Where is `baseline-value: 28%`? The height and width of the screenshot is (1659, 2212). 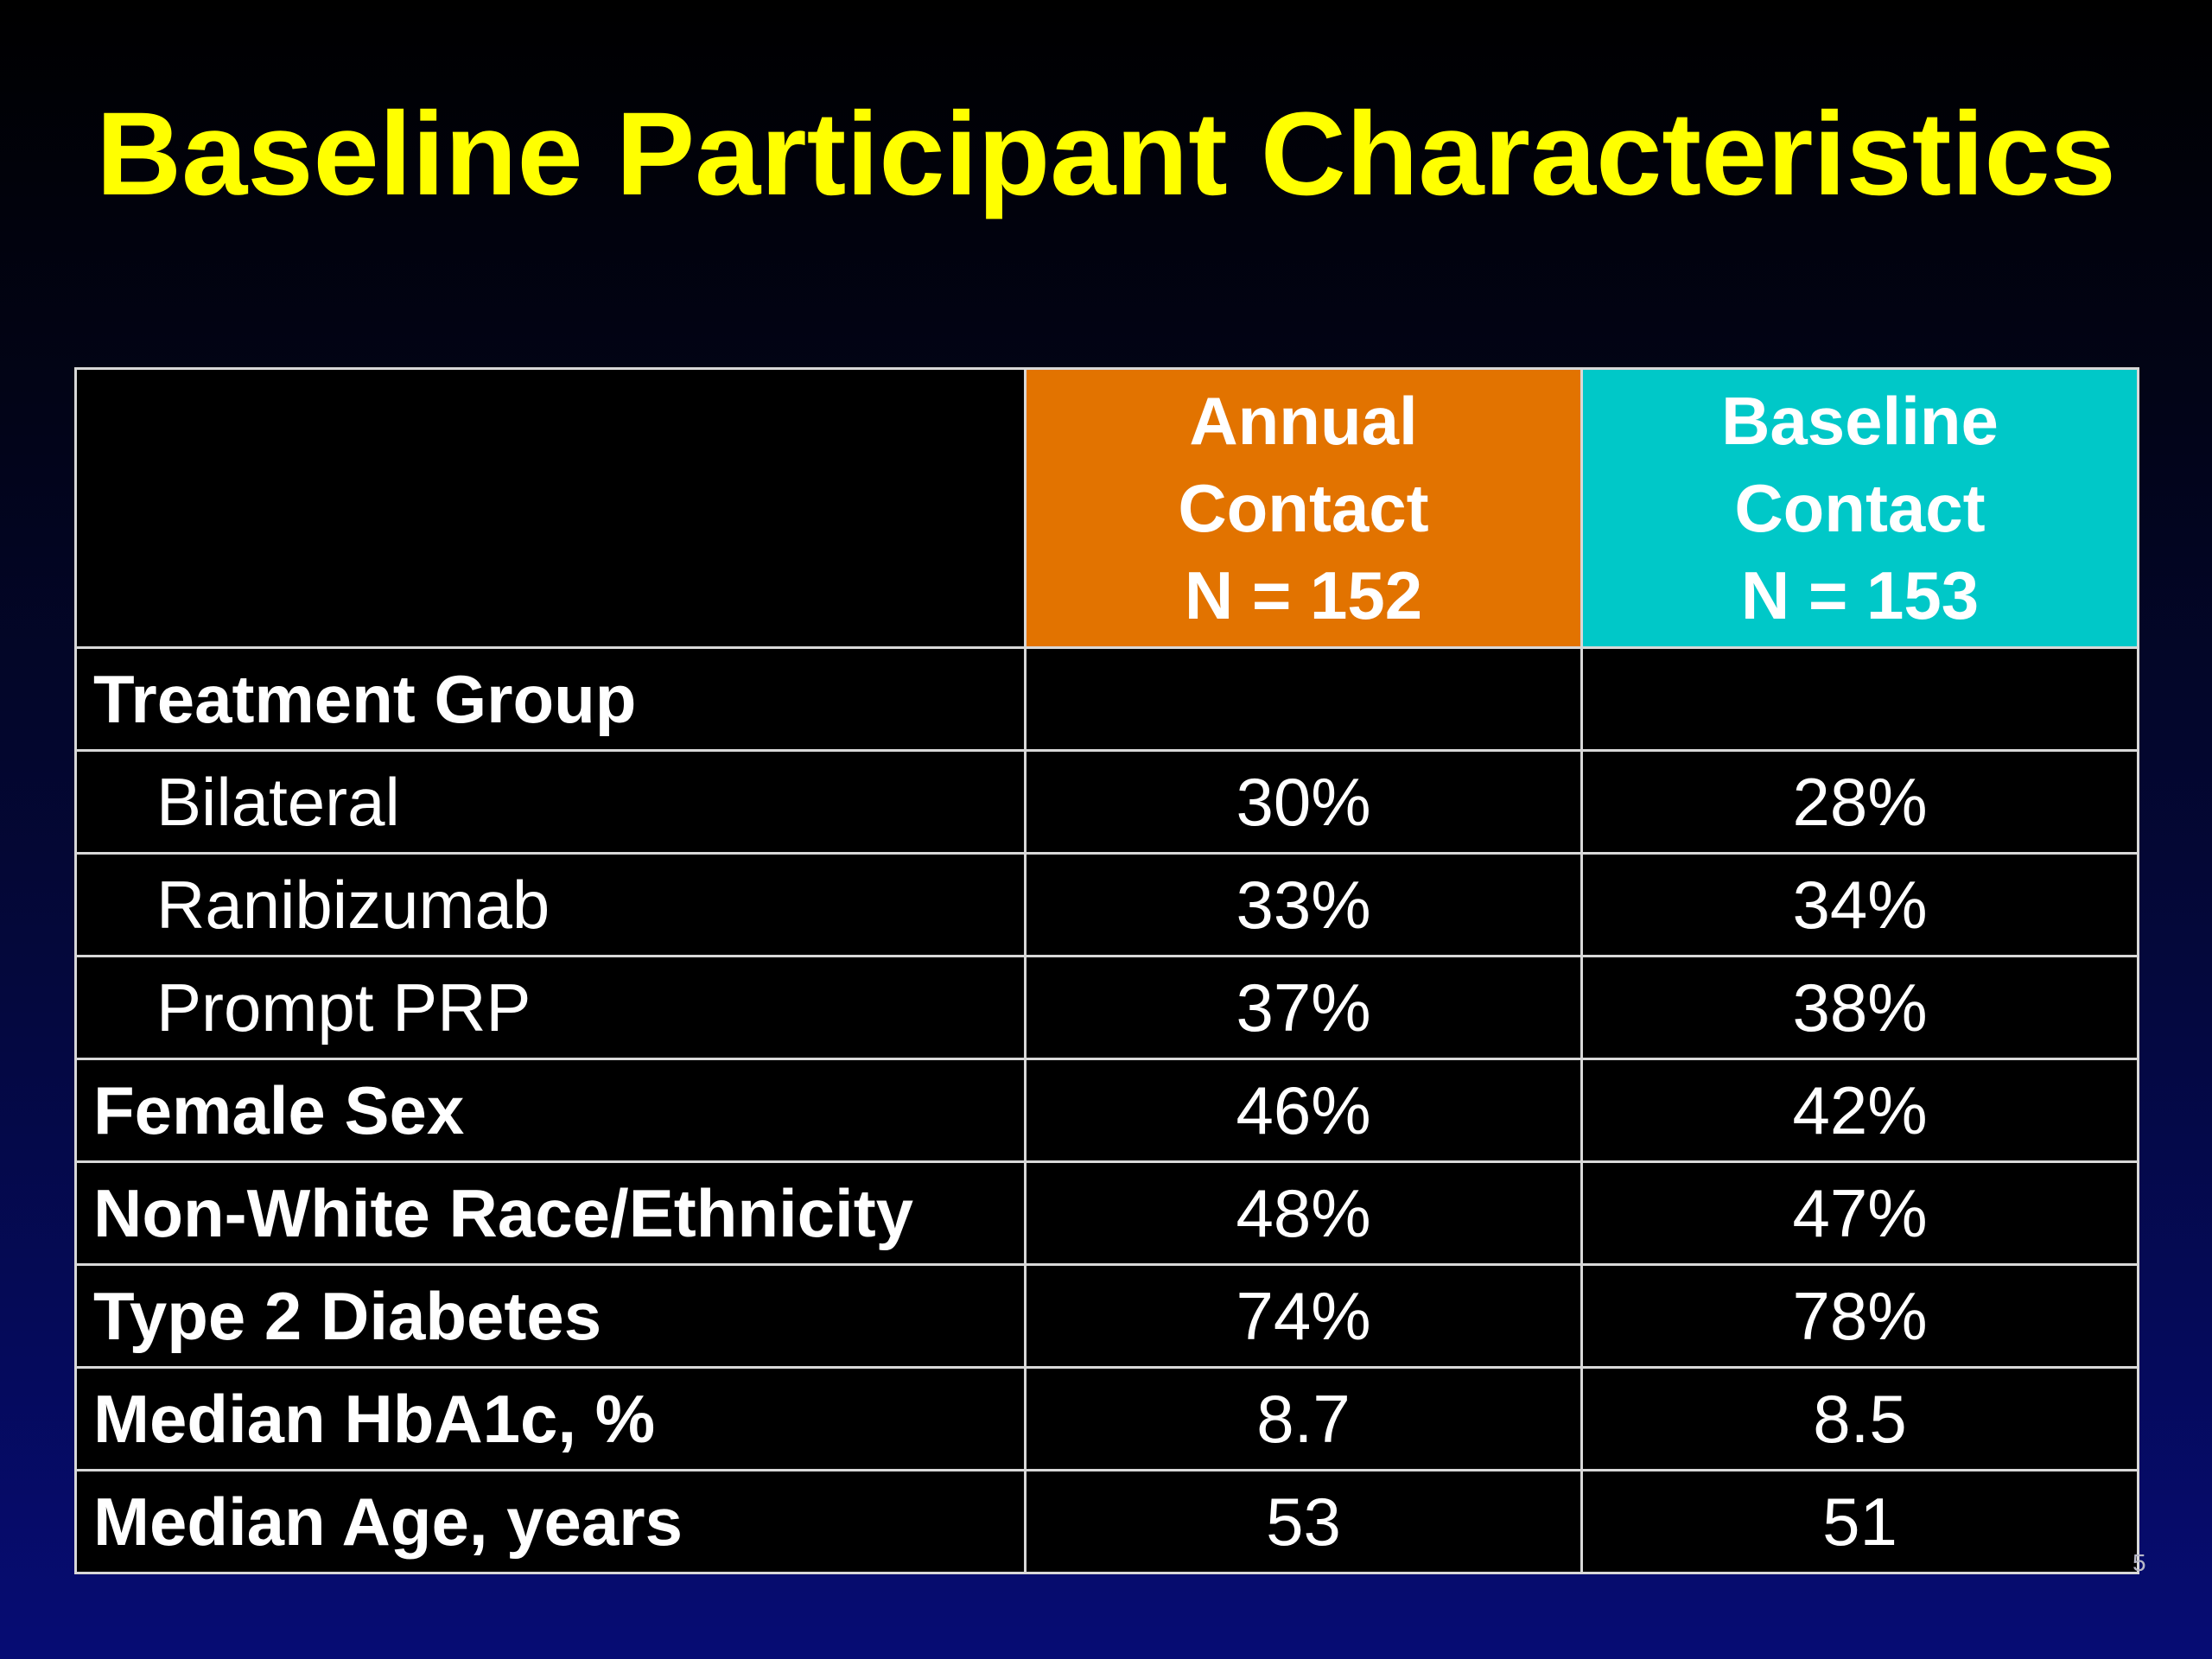
baseline-value: 28% is located at coordinates (1859, 802).